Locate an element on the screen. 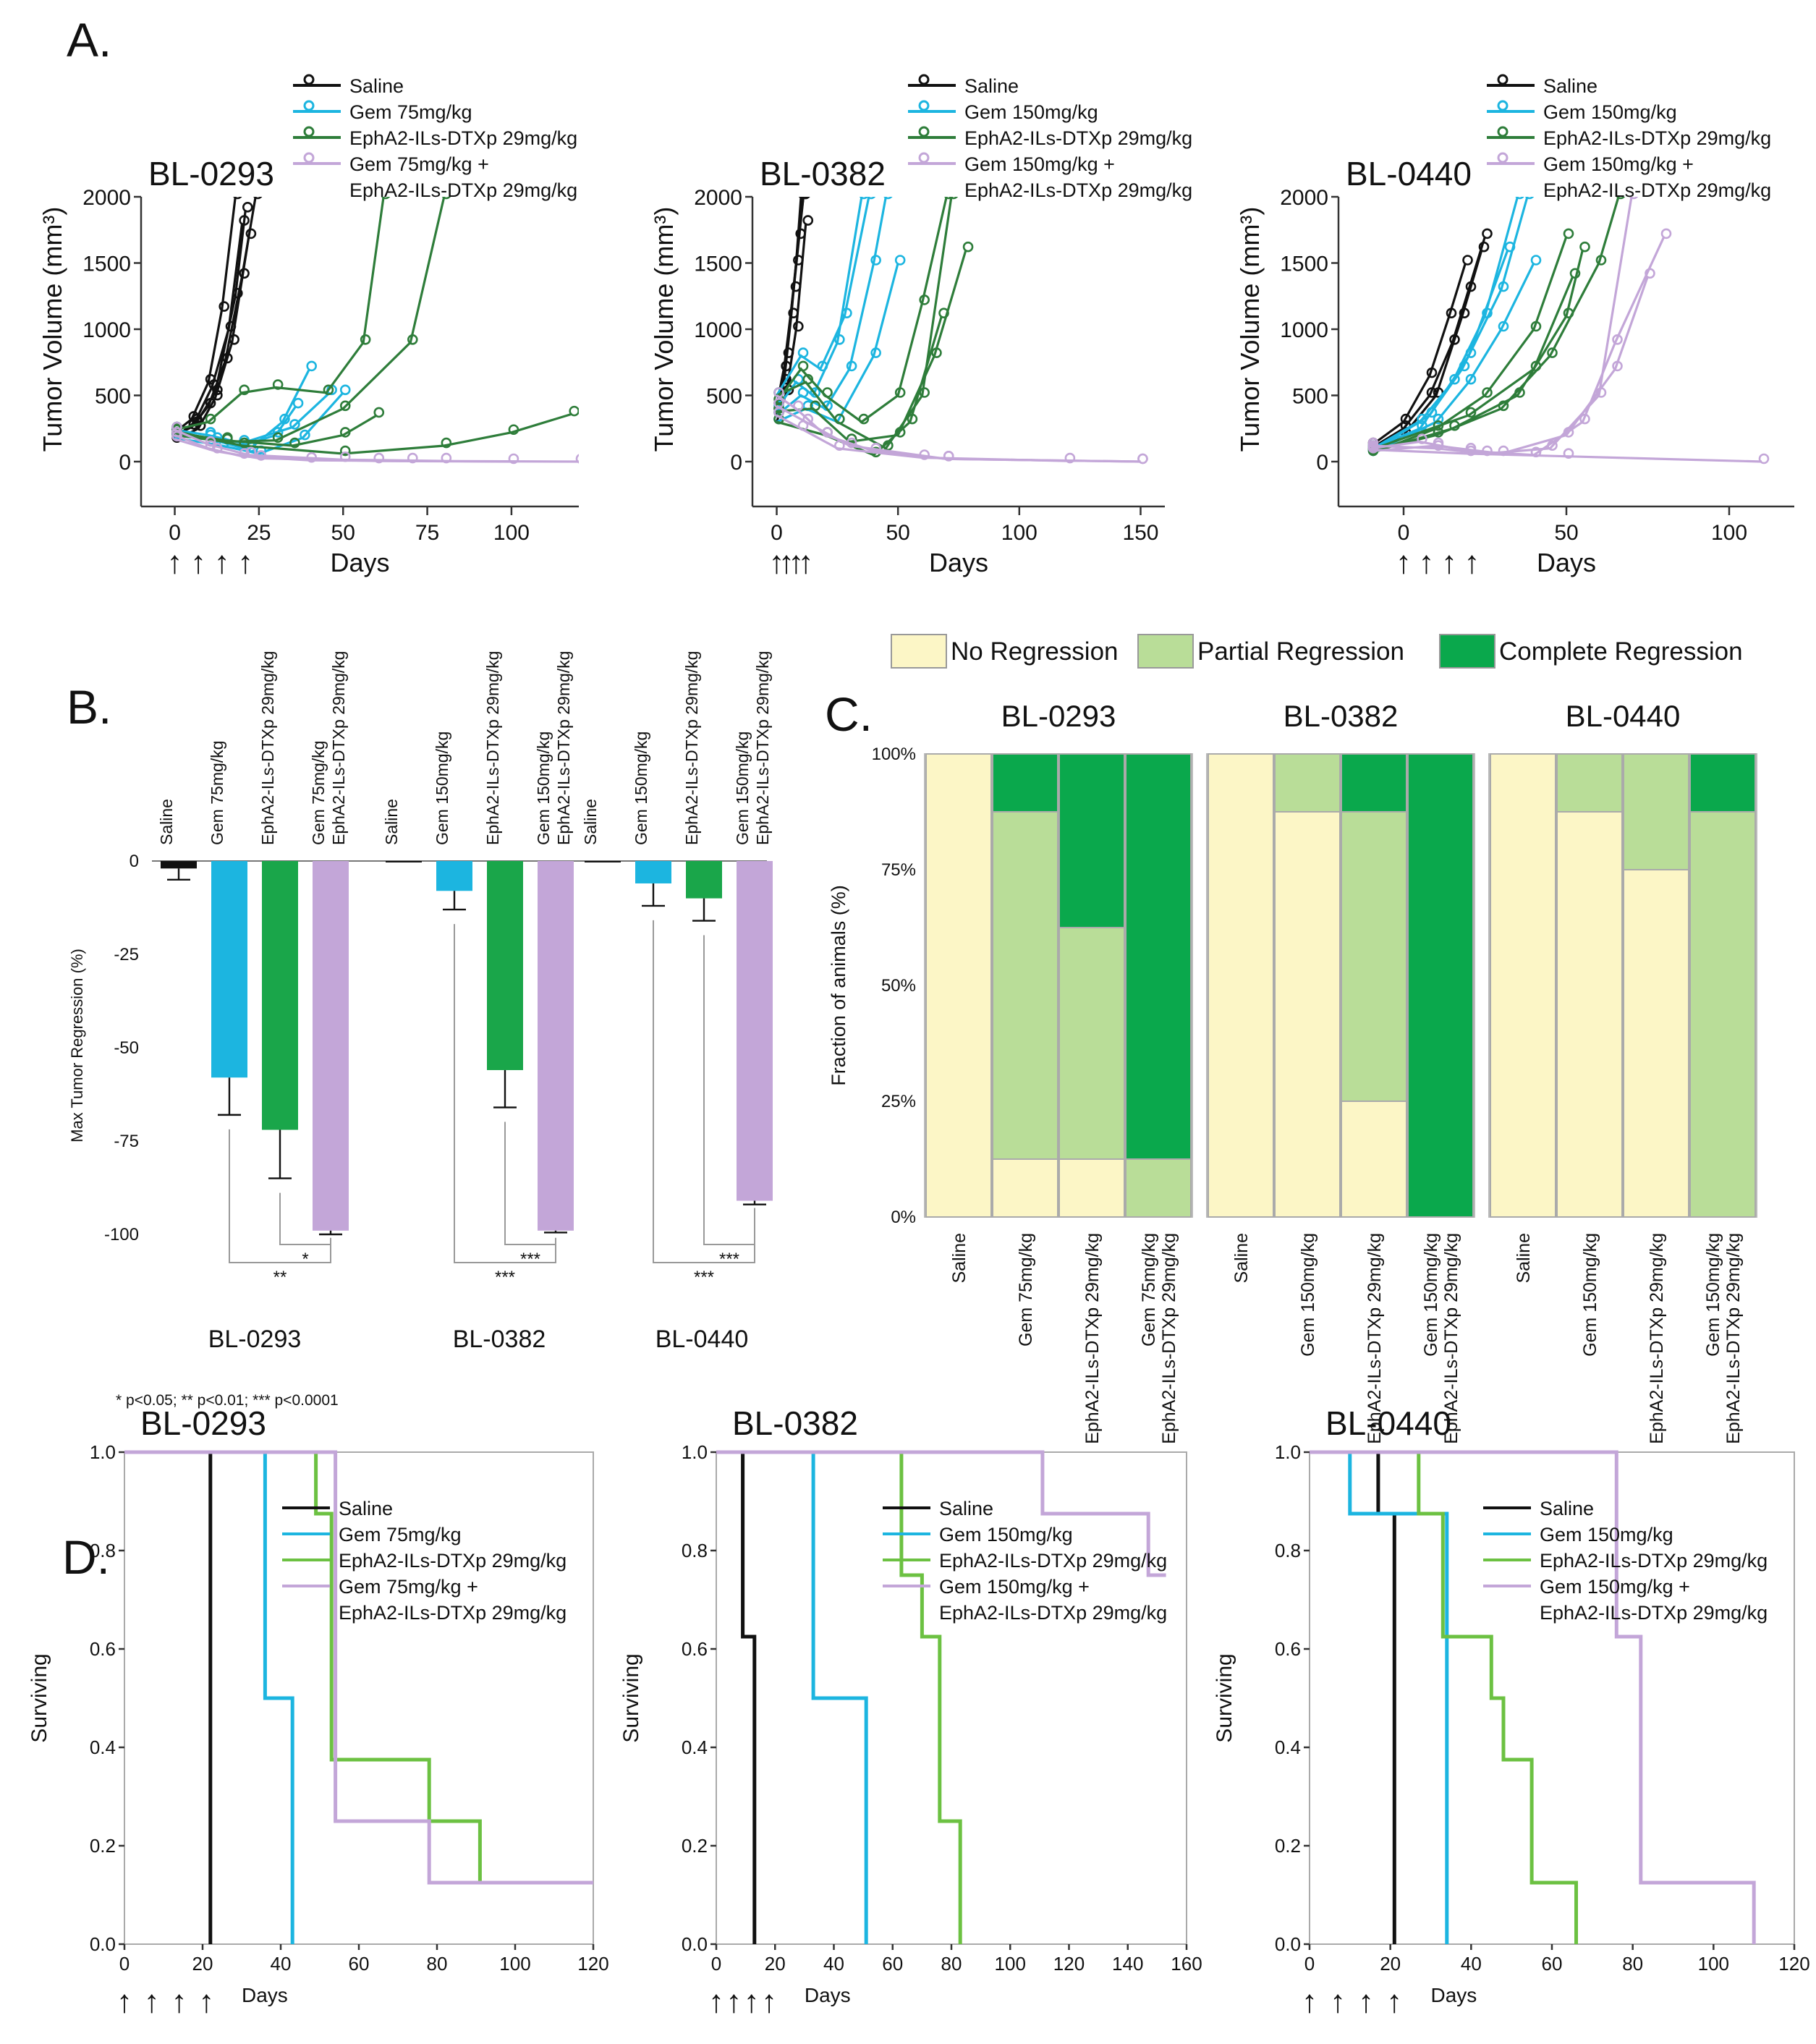 This screenshot has height=2044, width=1816. legend-marker-gem is located at coordinates (309, 105).